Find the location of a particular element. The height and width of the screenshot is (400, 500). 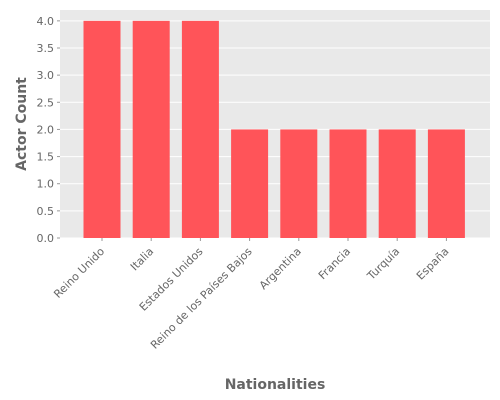

x-tick-label: Italia is located at coordinates (142, 259).